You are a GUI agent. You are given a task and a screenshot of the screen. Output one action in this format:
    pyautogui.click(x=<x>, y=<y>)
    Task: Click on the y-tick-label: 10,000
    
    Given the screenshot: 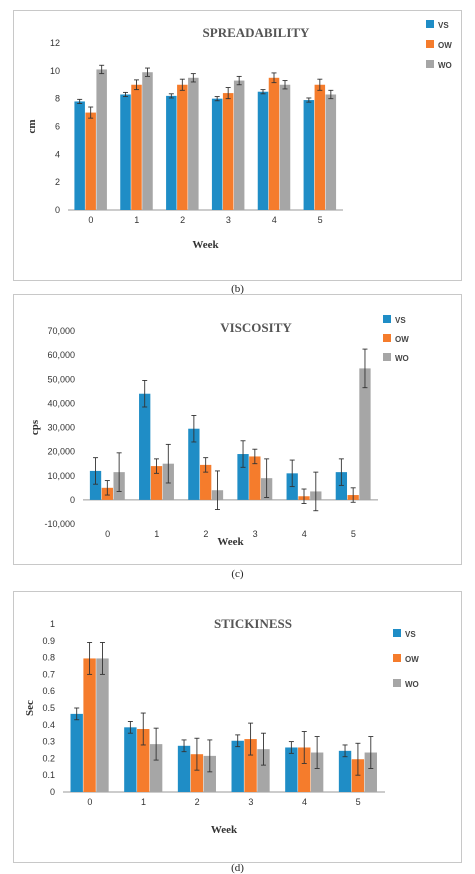 What is the action you would take?
    pyautogui.click(x=61, y=476)
    